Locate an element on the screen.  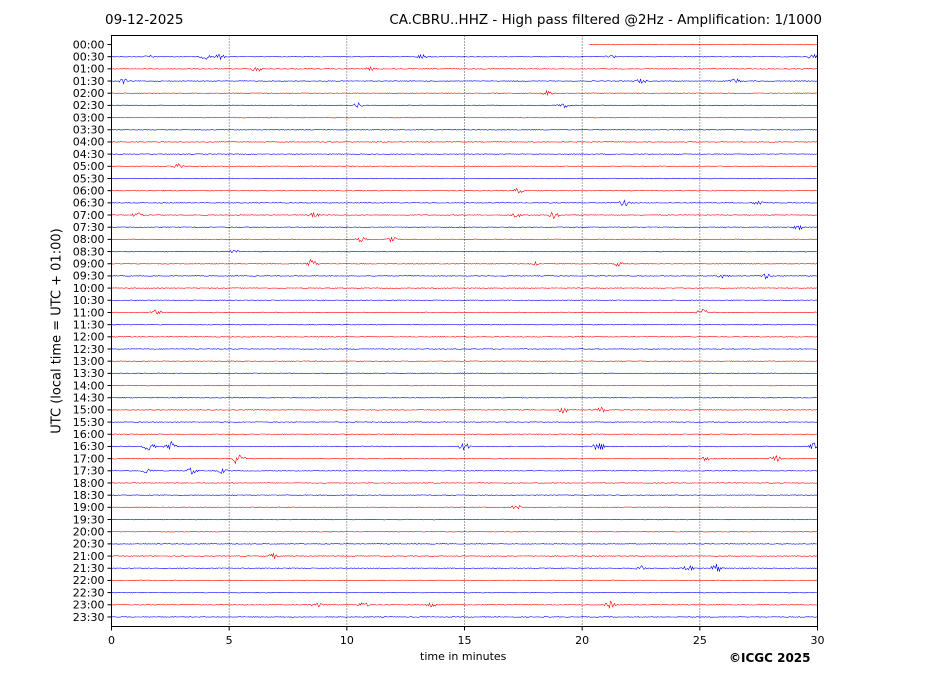
y-tick-label: 12:00 is located at coordinates (89, 337).